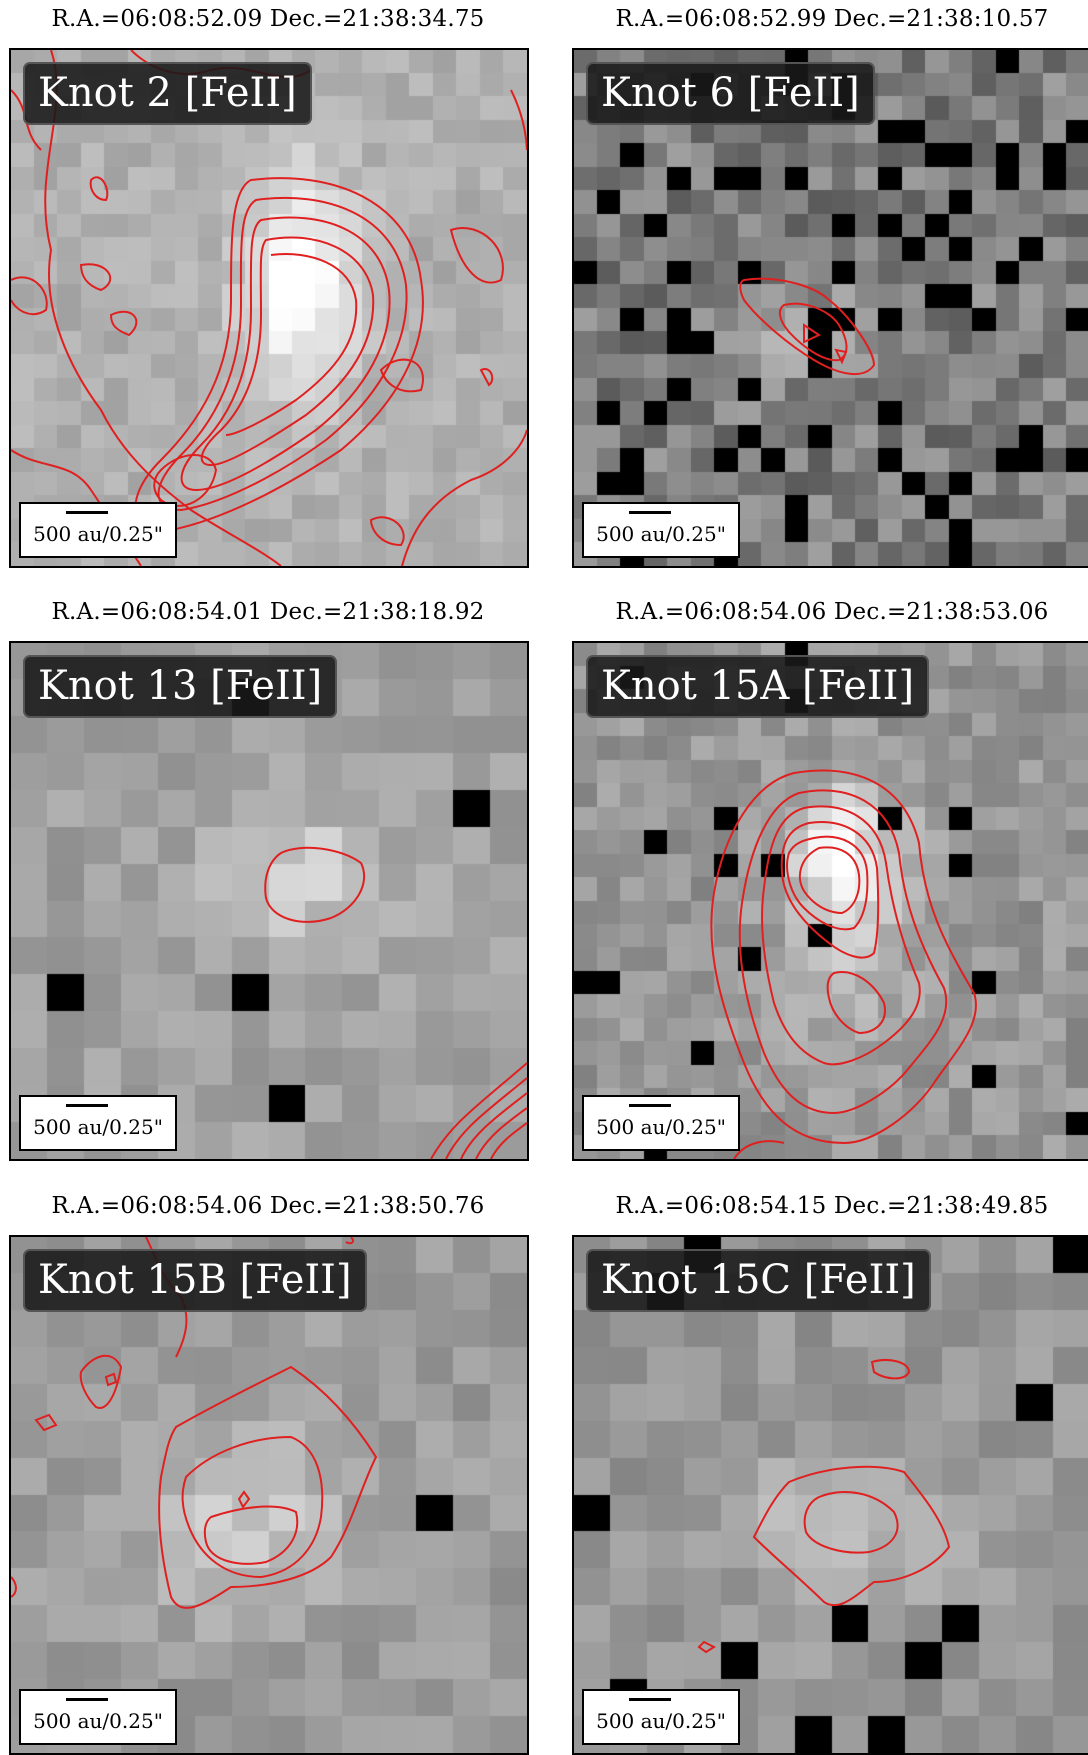  I want to click on knot-label: Knot 6 [FeII], so click(730, 93).